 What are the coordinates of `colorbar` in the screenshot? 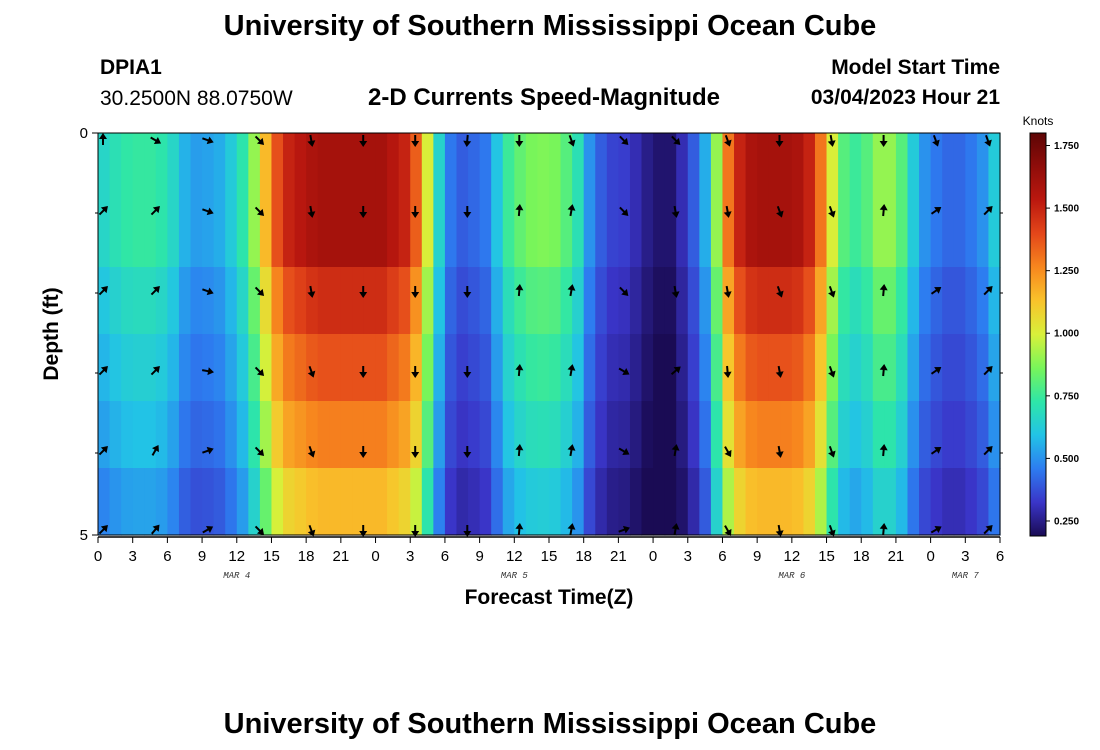 It's located at (1038, 334).